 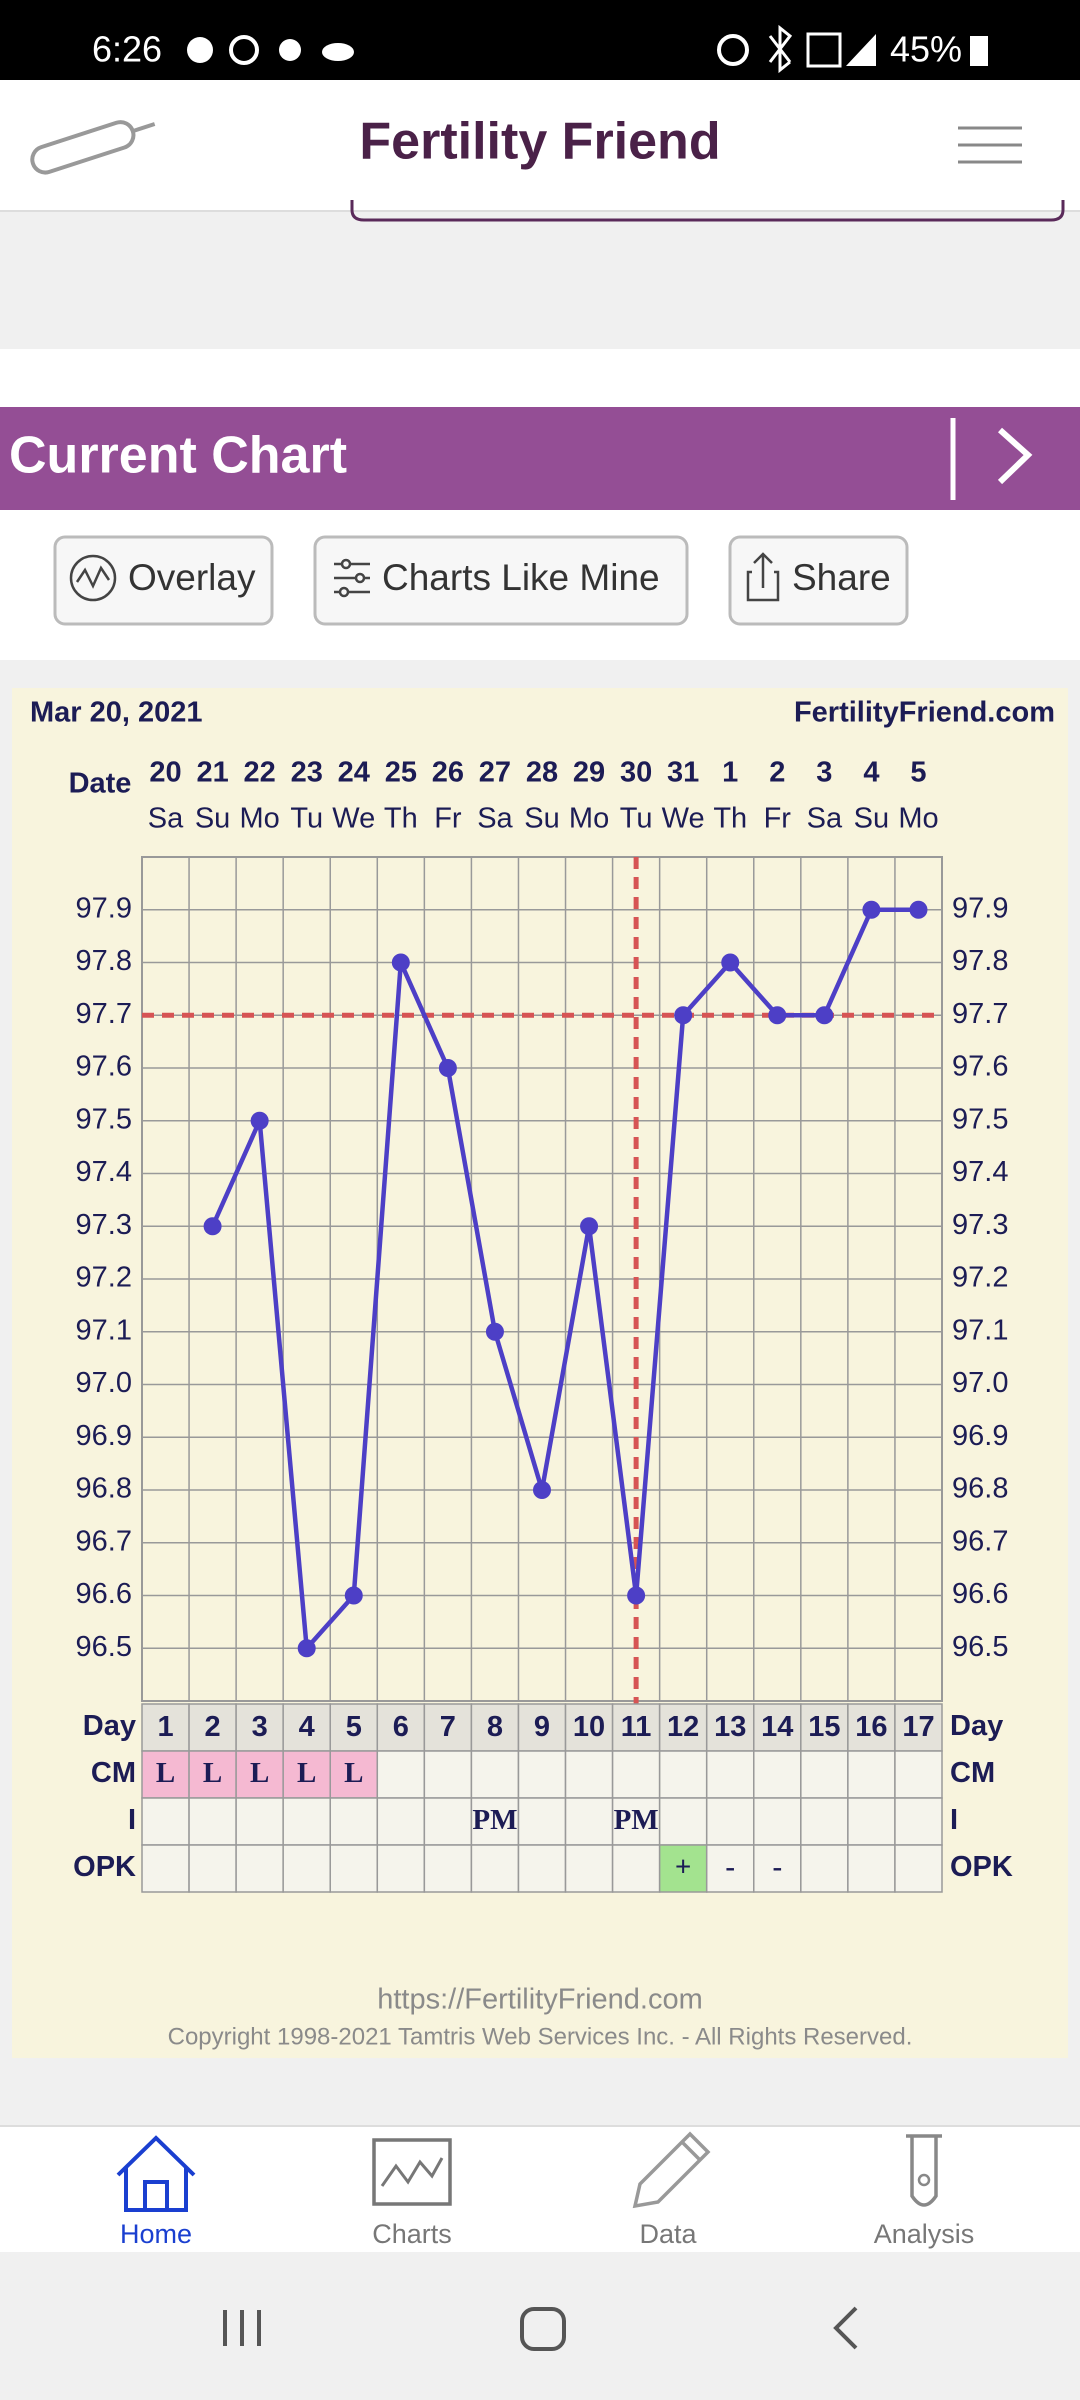 What do you see at coordinates (156, 2234) in the screenshot?
I see `nav-label: Home` at bounding box center [156, 2234].